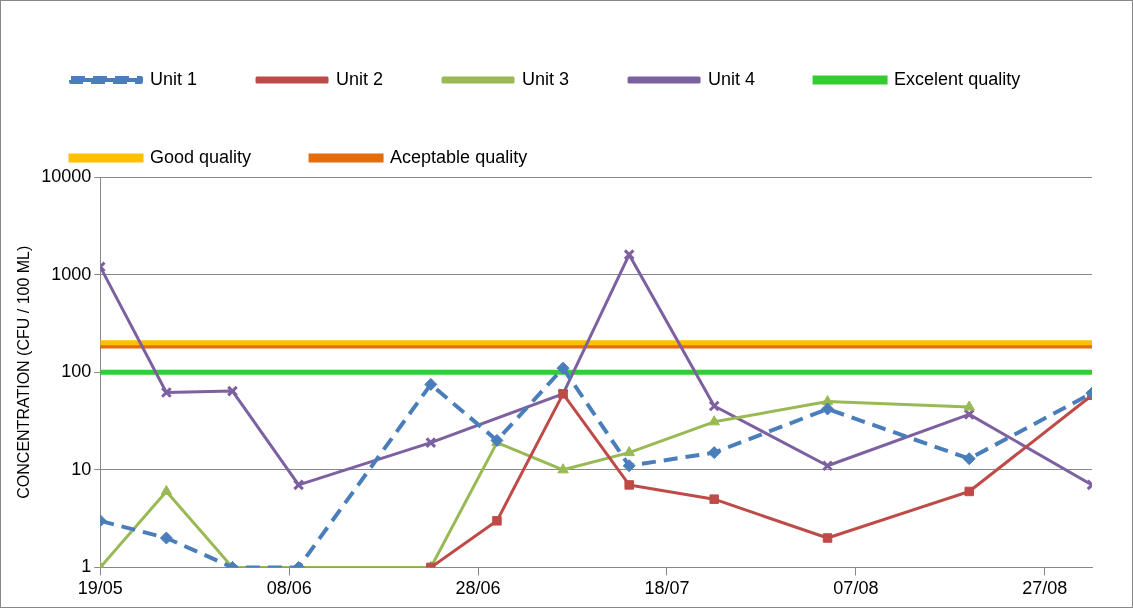  I want to click on x-tick-label: 28/06, so click(478, 588).